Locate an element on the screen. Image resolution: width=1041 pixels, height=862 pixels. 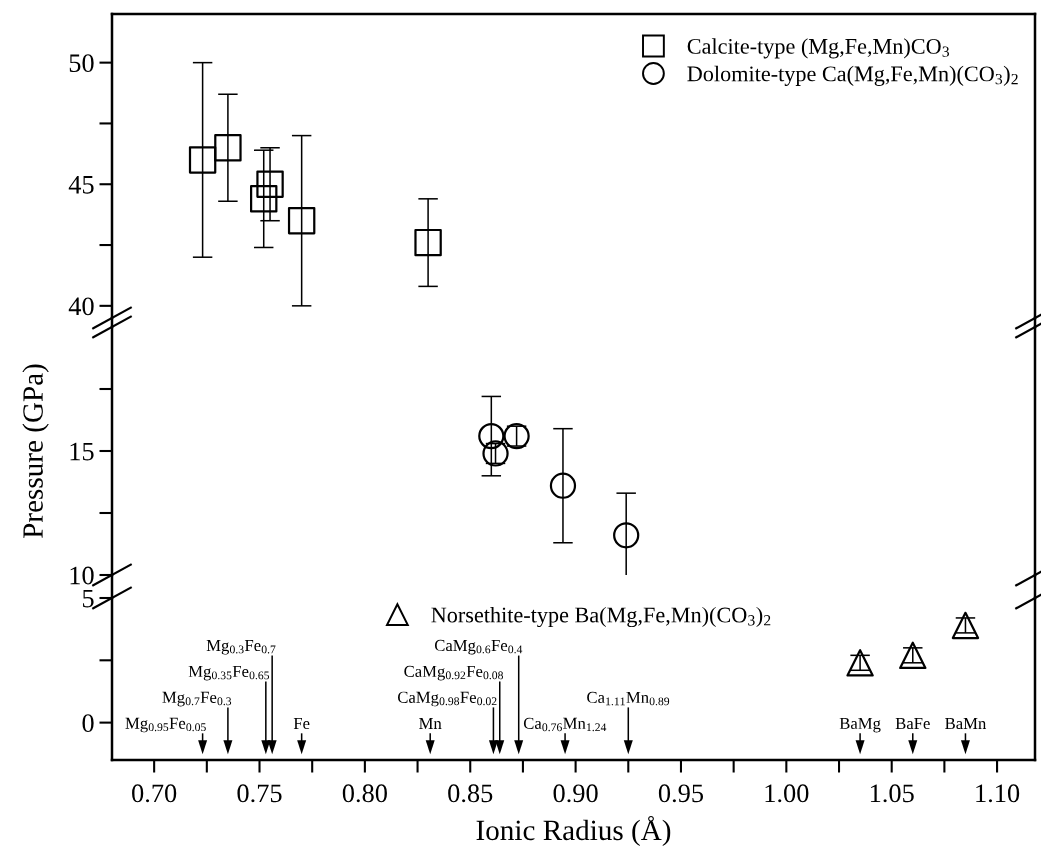
ref-line-label: Fe is located at coordinates (301, 724).